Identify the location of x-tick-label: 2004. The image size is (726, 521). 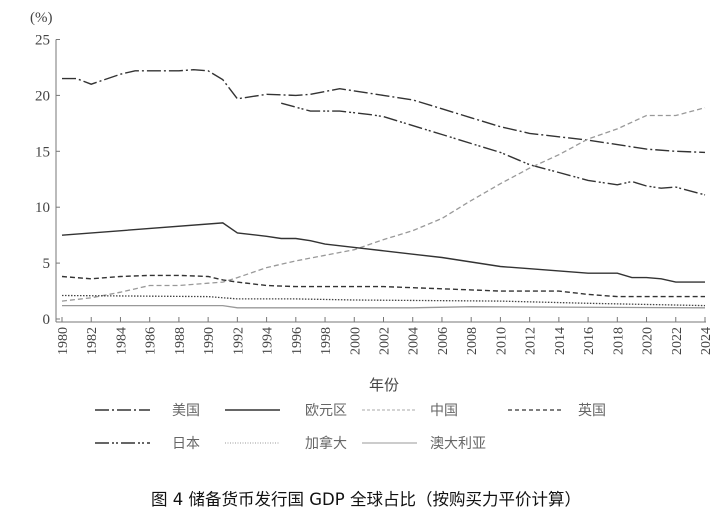
(414, 341).